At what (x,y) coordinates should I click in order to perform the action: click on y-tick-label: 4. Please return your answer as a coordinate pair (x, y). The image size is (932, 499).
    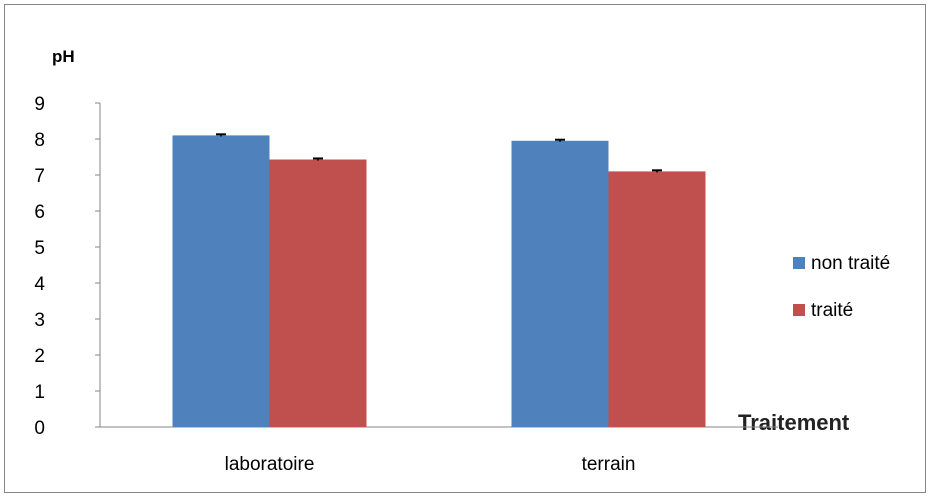
    Looking at the image, I should click on (39, 284).